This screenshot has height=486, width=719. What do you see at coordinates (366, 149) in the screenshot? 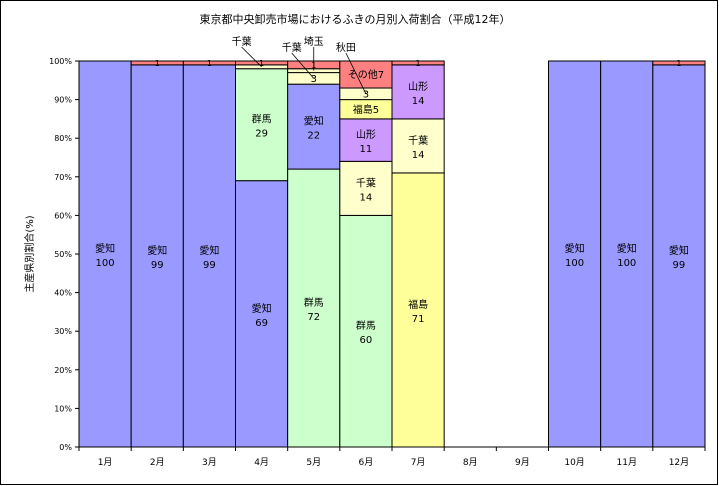
I see `segment-value-label: 11` at bounding box center [366, 149].